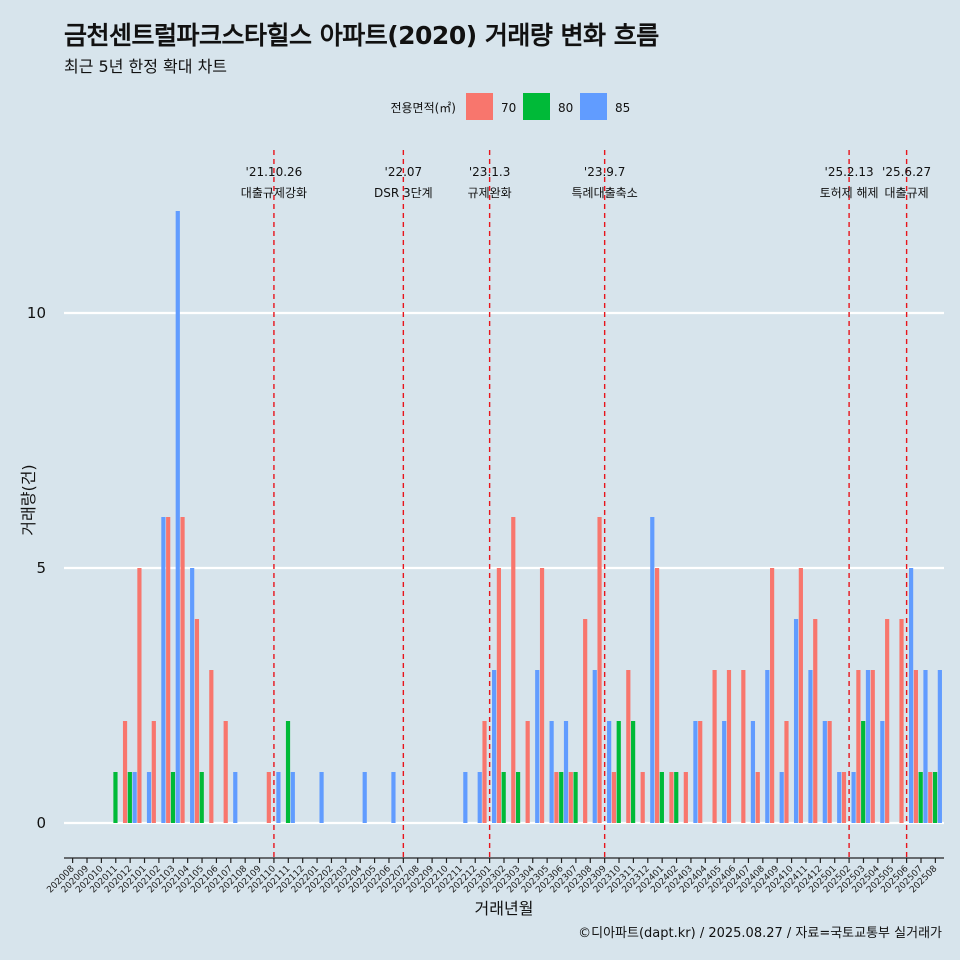  Describe the element at coordinates (490, 193) in the screenshot. I see `event-label: 규제완화` at that location.